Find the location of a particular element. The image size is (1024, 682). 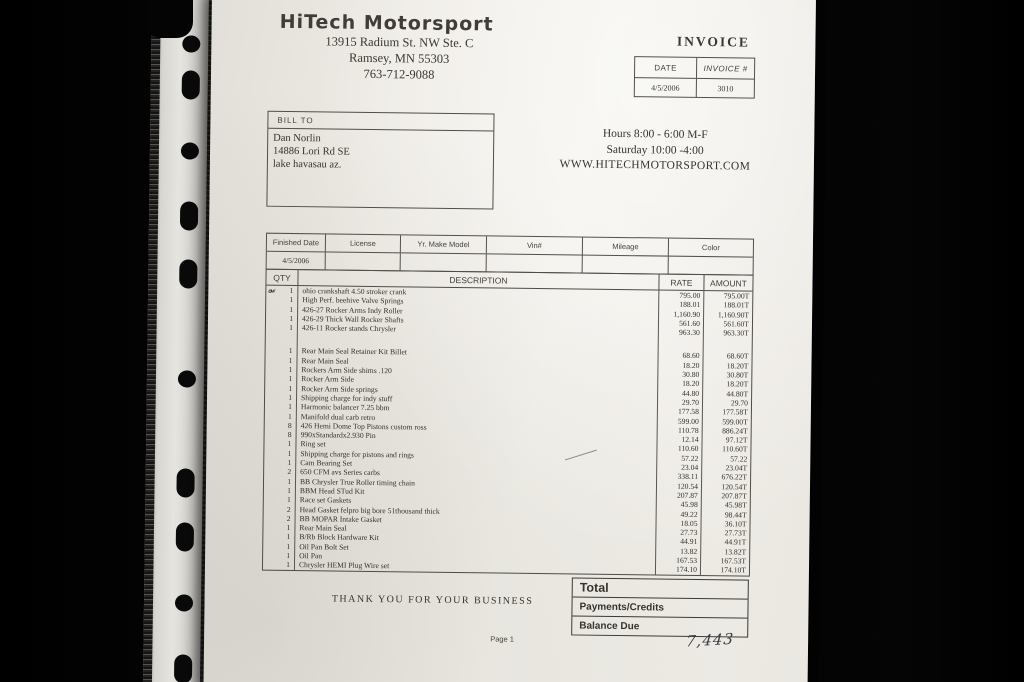

rate-cell: 12.14 is located at coordinates (680, 439).